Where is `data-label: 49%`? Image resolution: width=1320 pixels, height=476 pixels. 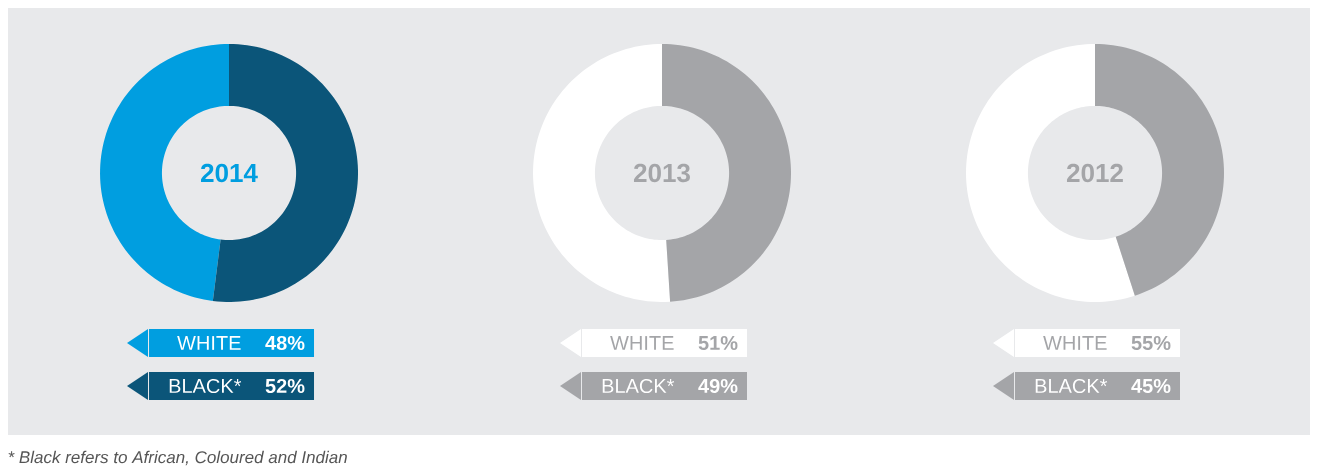 data-label: 49% is located at coordinates (718, 386).